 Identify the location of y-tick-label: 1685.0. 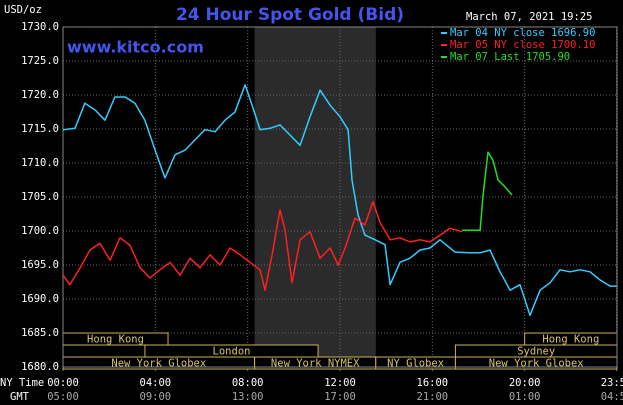
(40, 333).